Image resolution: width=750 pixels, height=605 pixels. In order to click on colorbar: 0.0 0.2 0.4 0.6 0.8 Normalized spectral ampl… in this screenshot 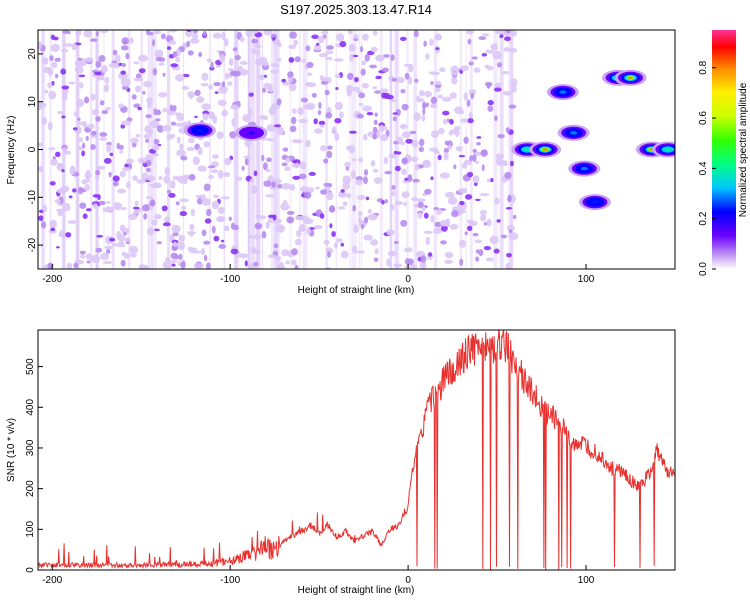, I will do `click(723, 153)`.